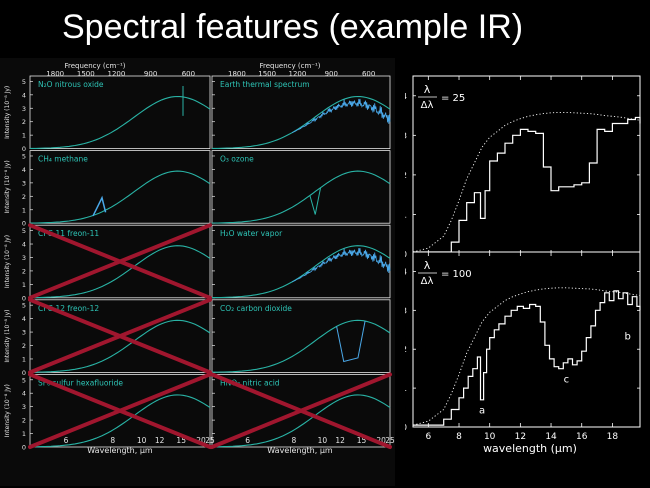 Image resolution: width=650 pixels, height=488 pixels. I want to click on bottom-tick-label: 25, so click(210, 440).